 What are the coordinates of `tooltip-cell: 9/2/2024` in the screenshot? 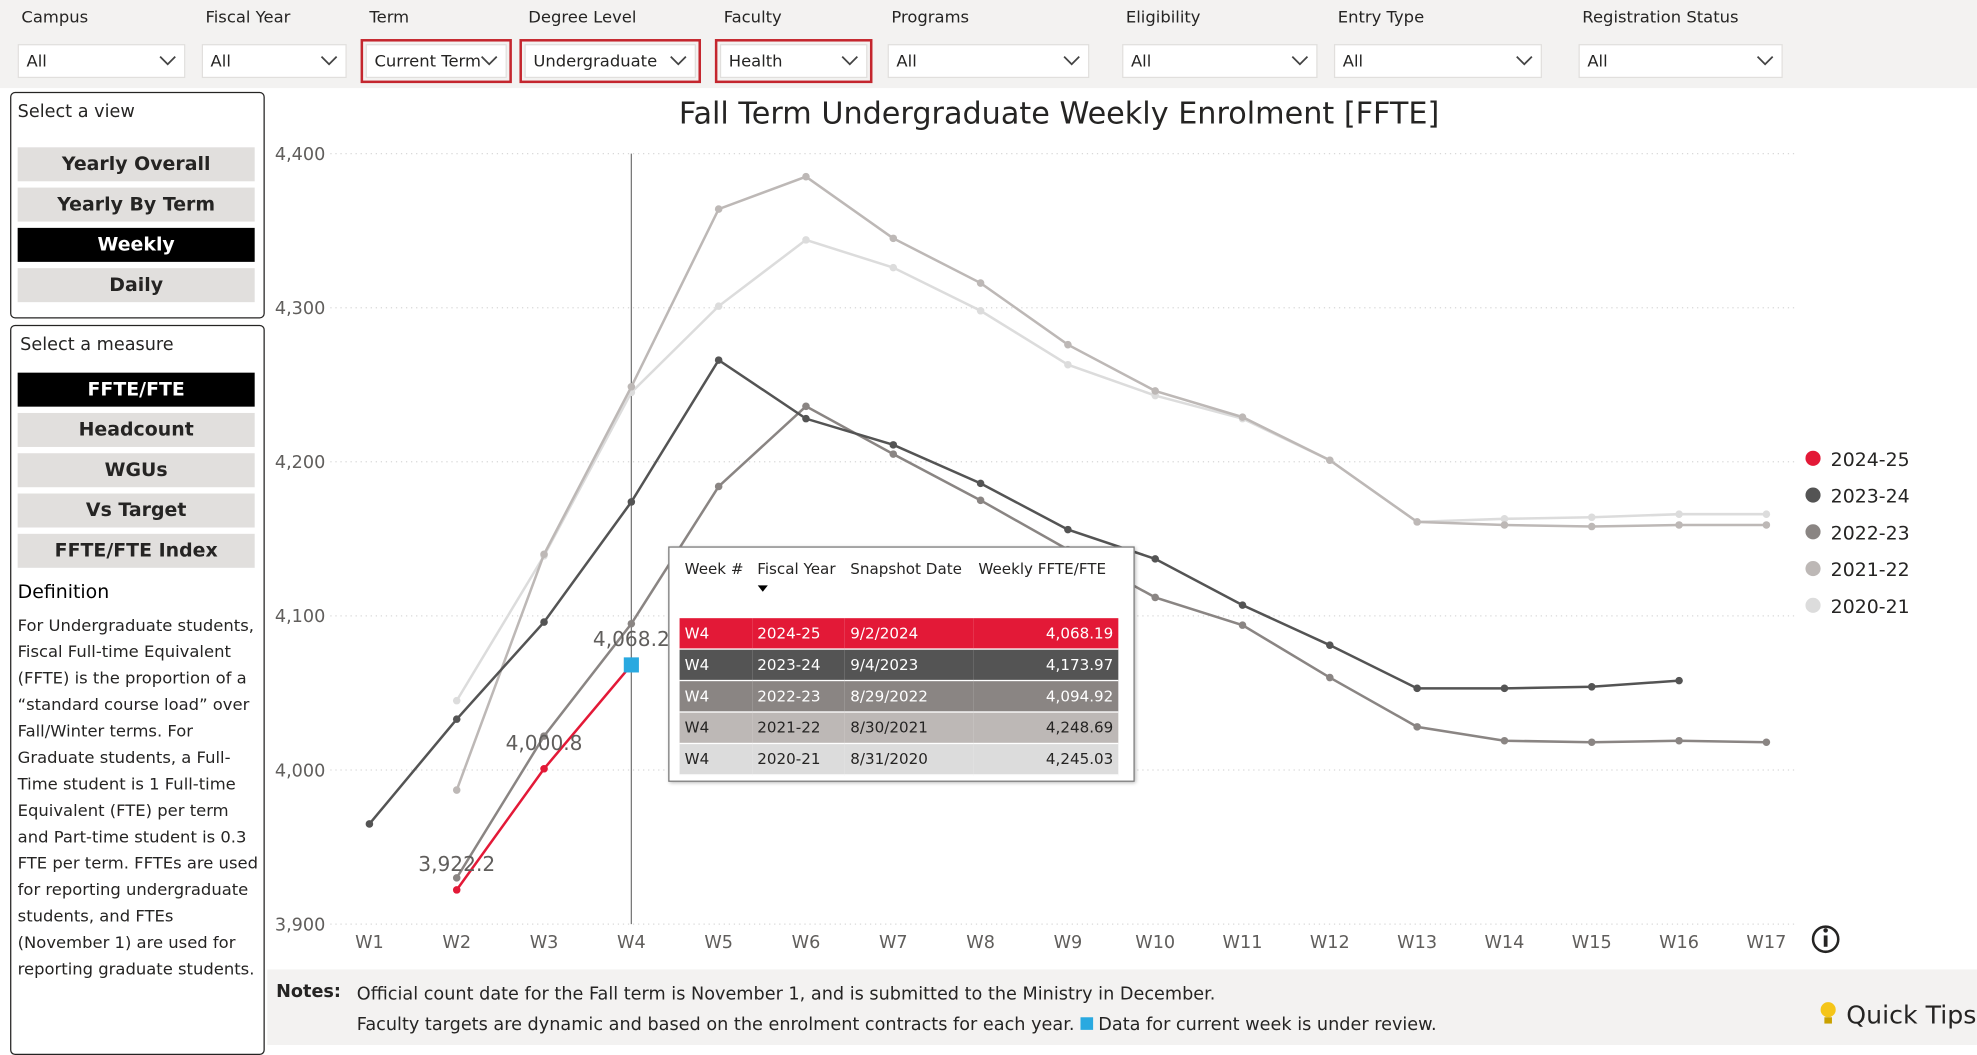 It's located at (909, 634).